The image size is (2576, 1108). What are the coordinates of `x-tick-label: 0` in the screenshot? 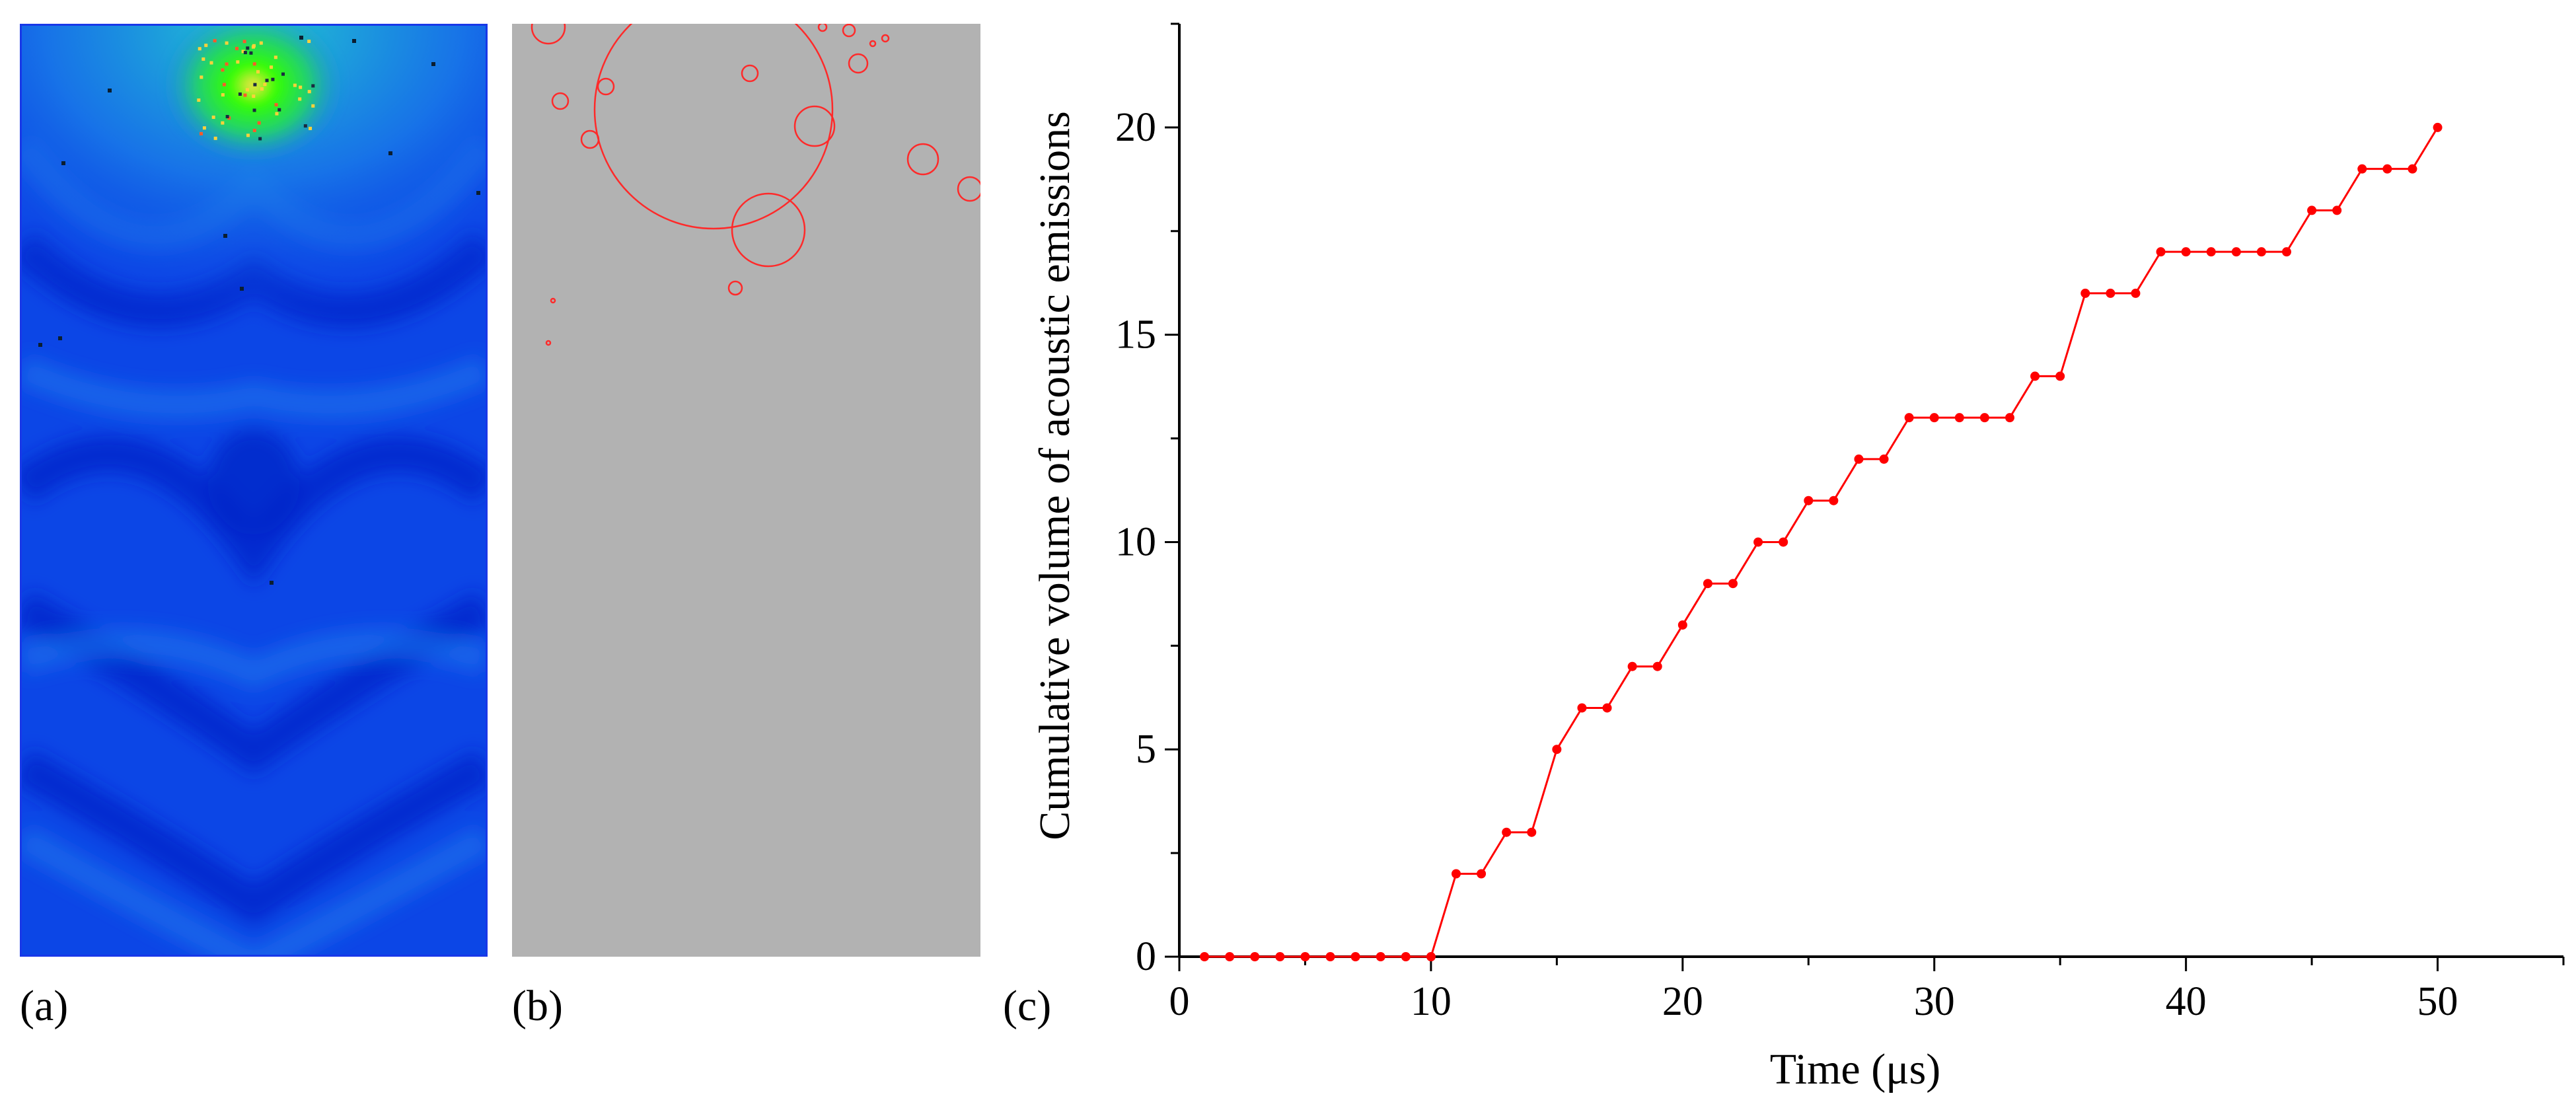 It's located at (1179, 1001).